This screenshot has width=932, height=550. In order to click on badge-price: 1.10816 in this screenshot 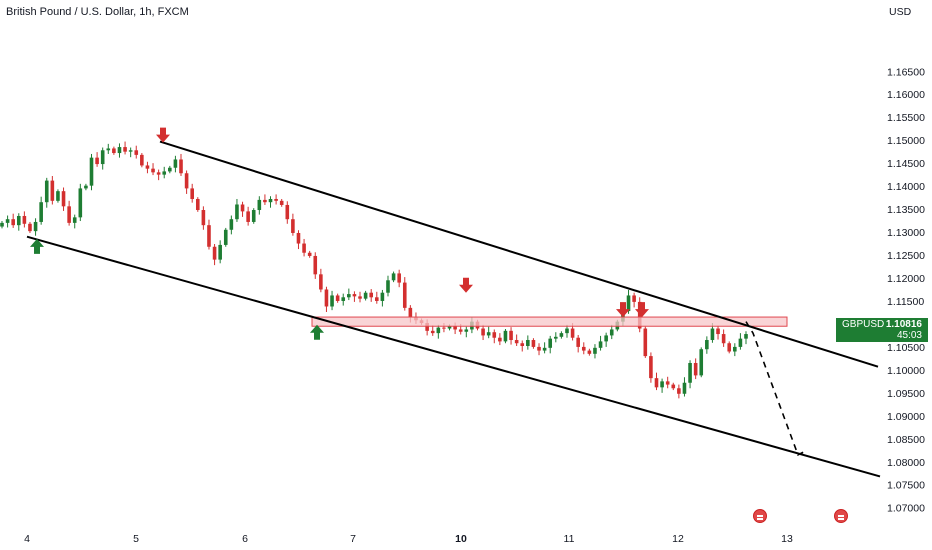, I will do `click(903, 324)`.